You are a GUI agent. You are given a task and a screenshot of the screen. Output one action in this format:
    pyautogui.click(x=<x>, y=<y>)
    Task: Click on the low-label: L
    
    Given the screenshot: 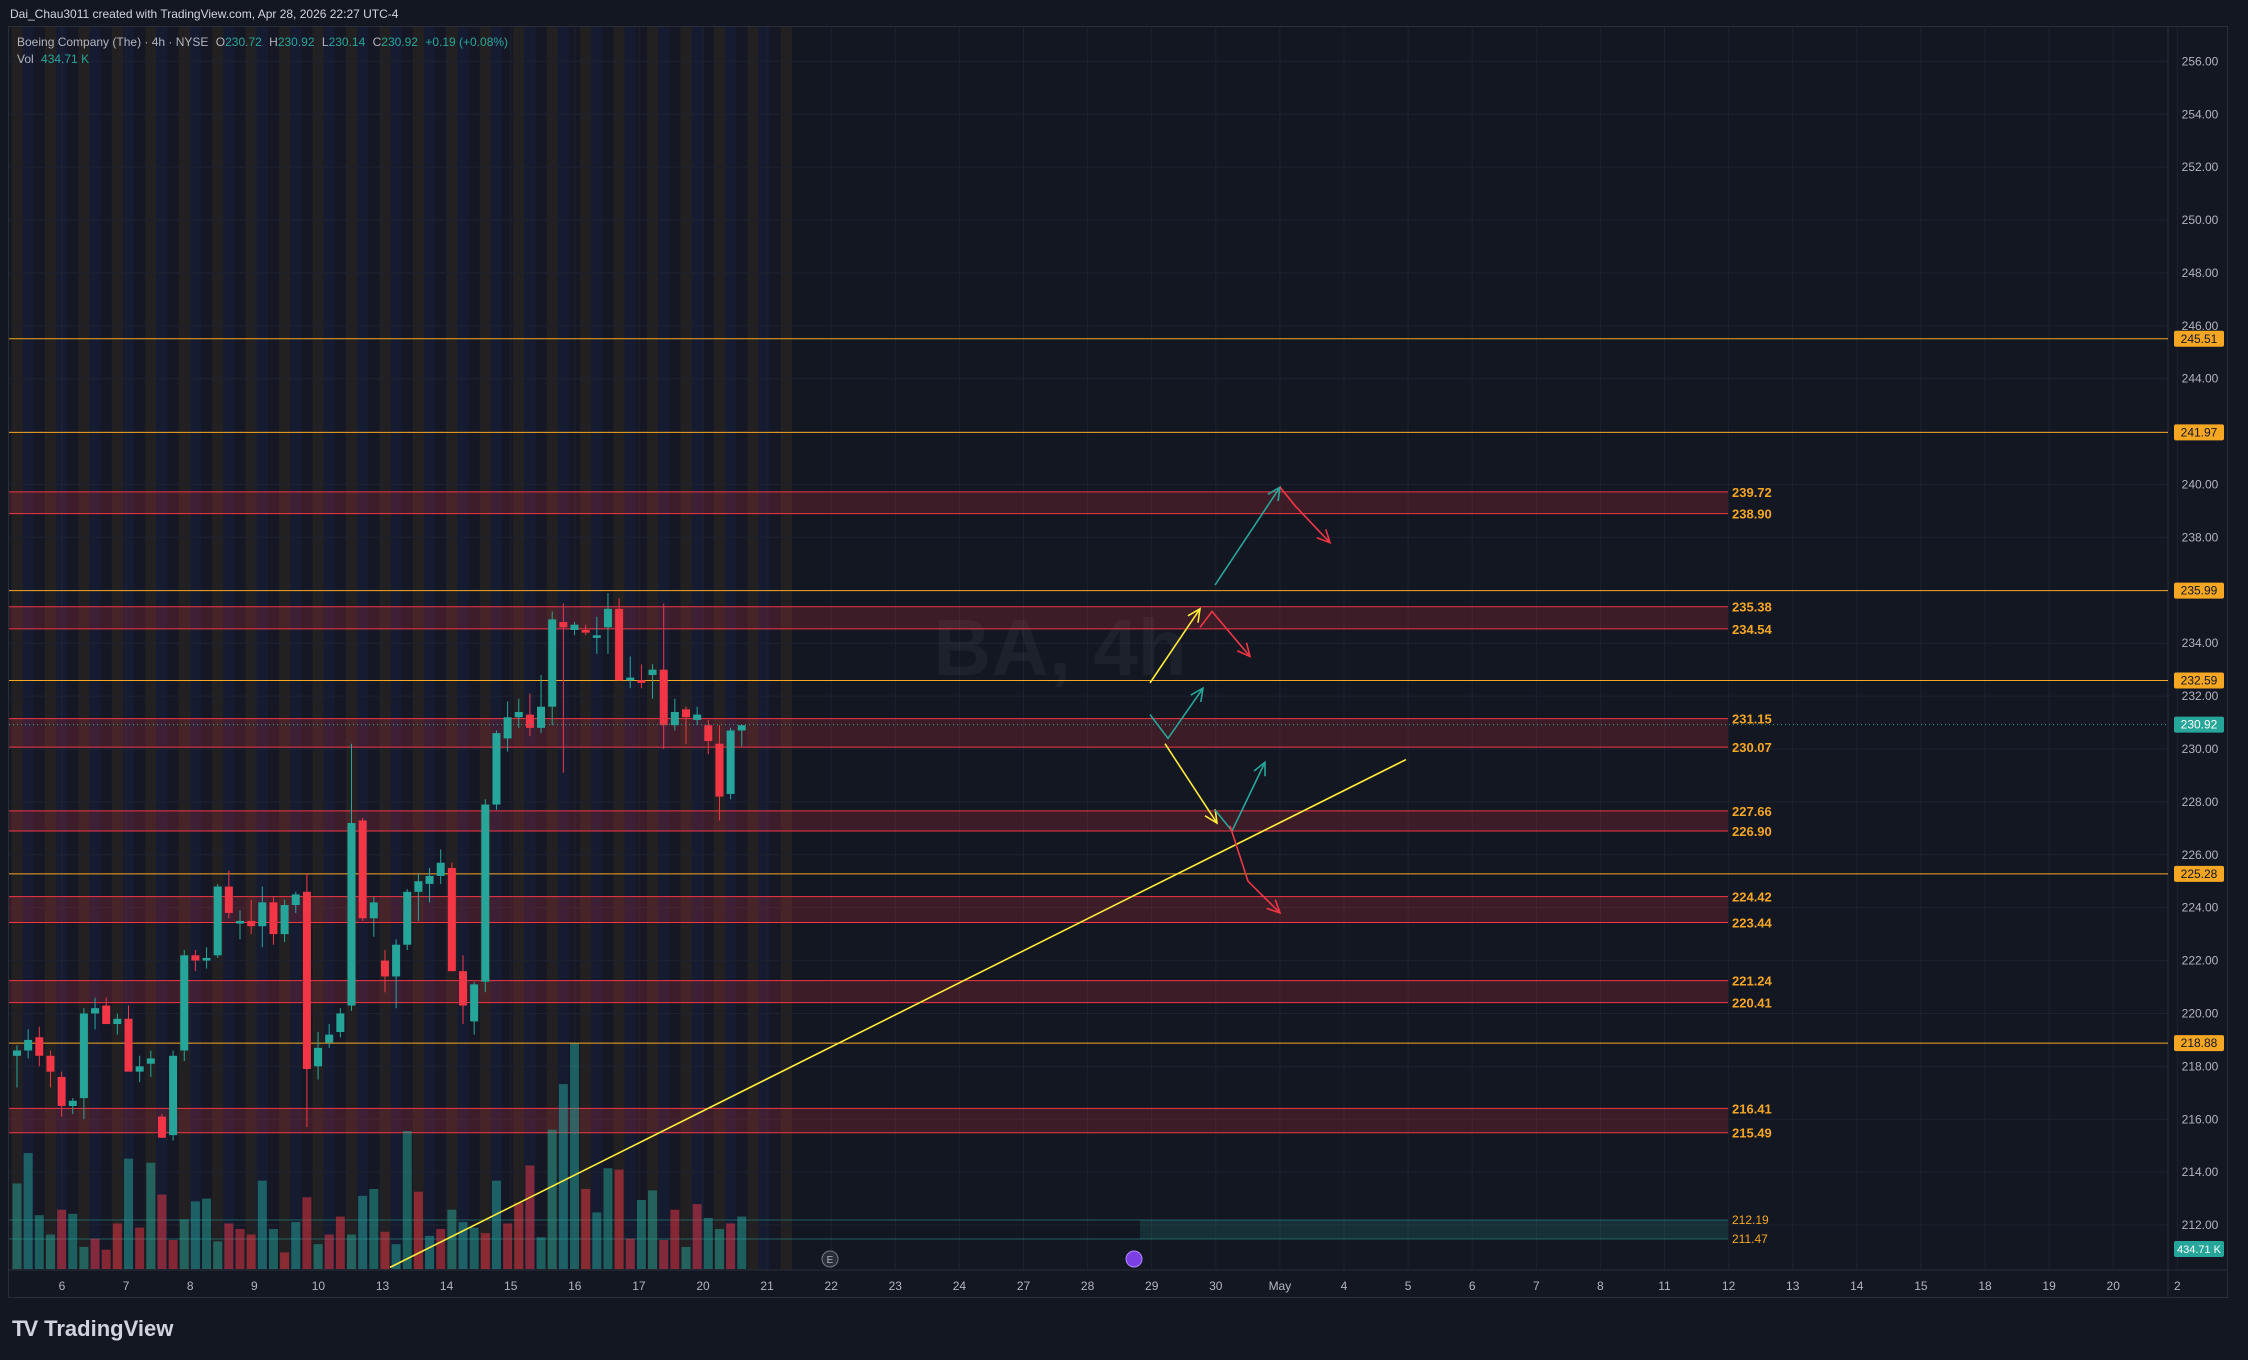 What is the action you would take?
    pyautogui.click(x=325, y=42)
    